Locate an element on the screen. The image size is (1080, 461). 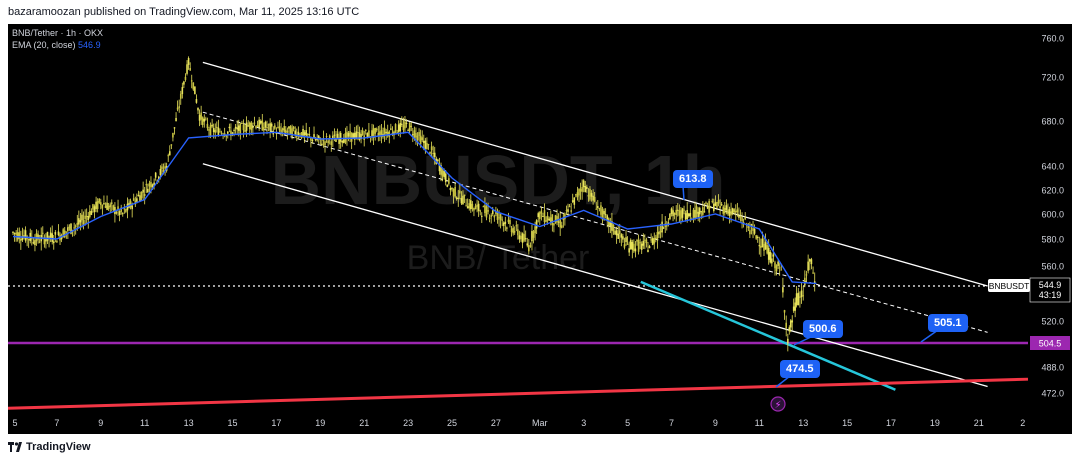
x-tick-label: 27 is located at coordinates (496, 423).